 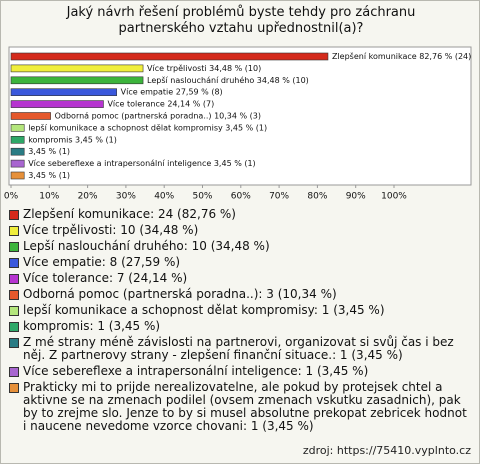 What do you see at coordinates (146, 246) in the screenshot?
I see `legend-label: Lepší naslouchání druhého: 10 (34,48 %)` at bounding box center [146, 246].